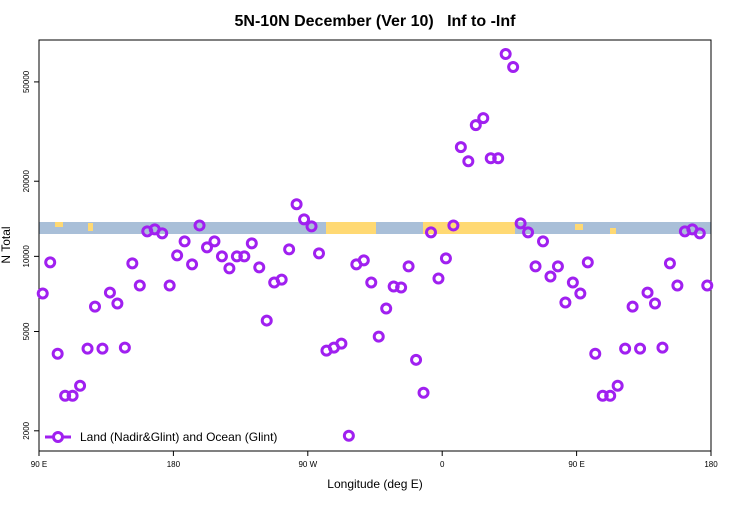 Image resolution: width=750 pixels, height=505 pixels. I want to click on y-tick-label: 50000, so click(26, 81).